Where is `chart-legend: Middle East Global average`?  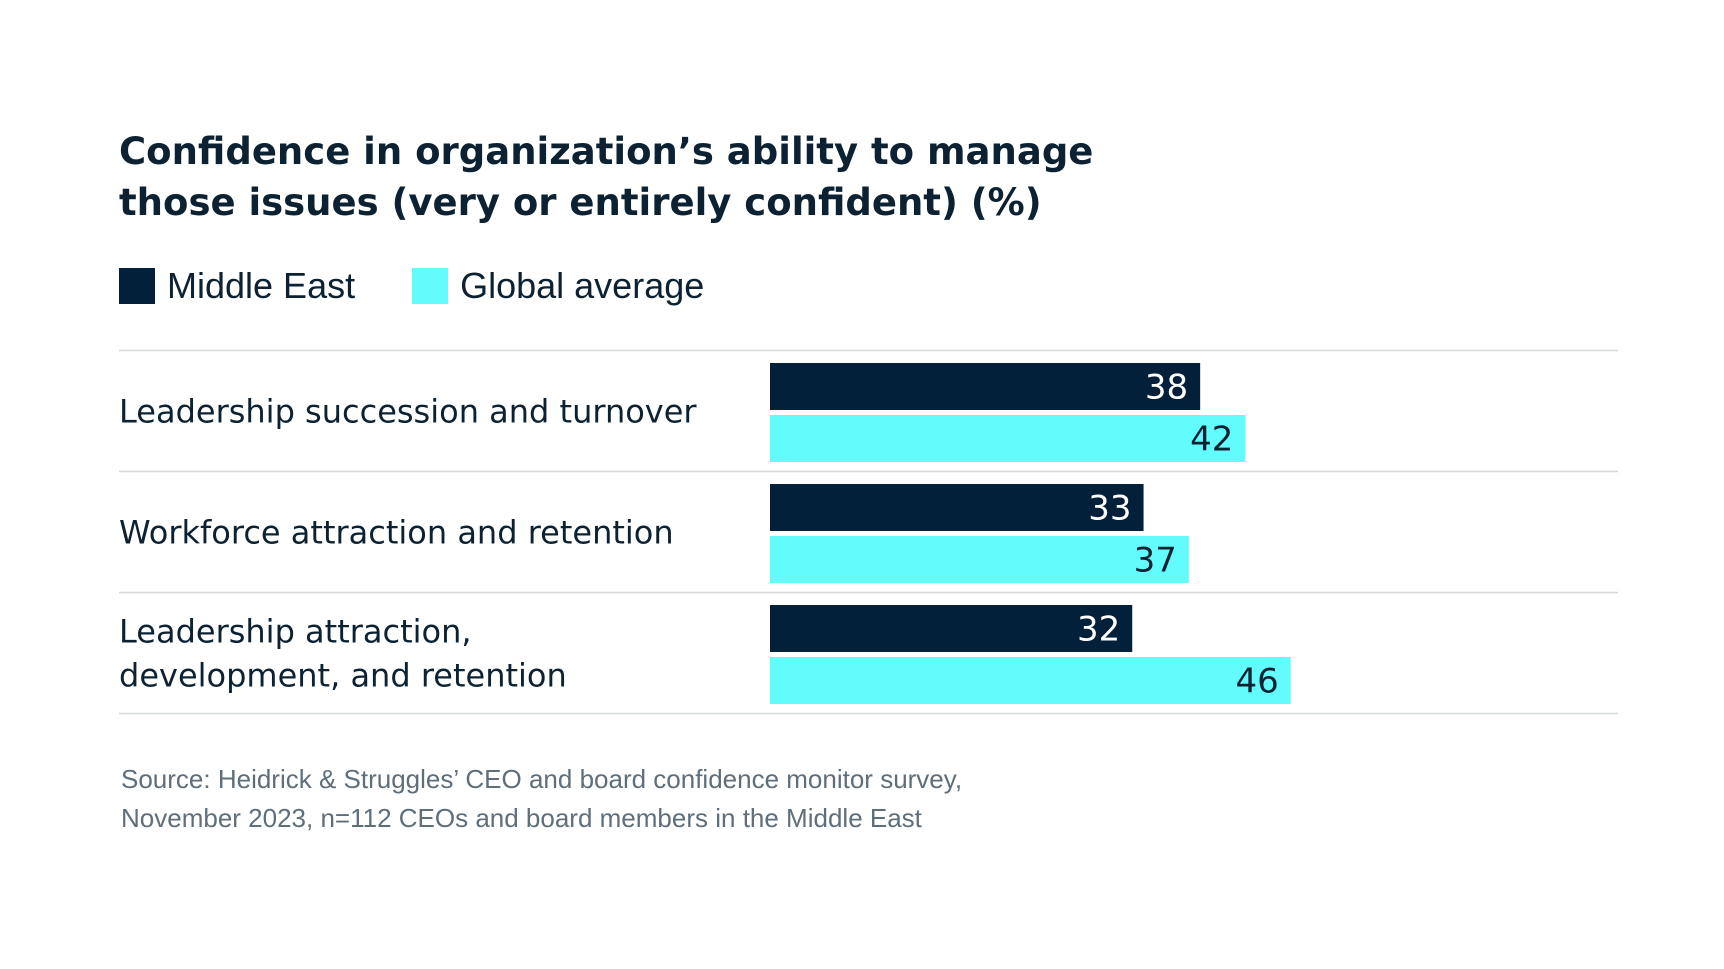
chart-legend: Middle East Global average is located at coordinates (440, 286).